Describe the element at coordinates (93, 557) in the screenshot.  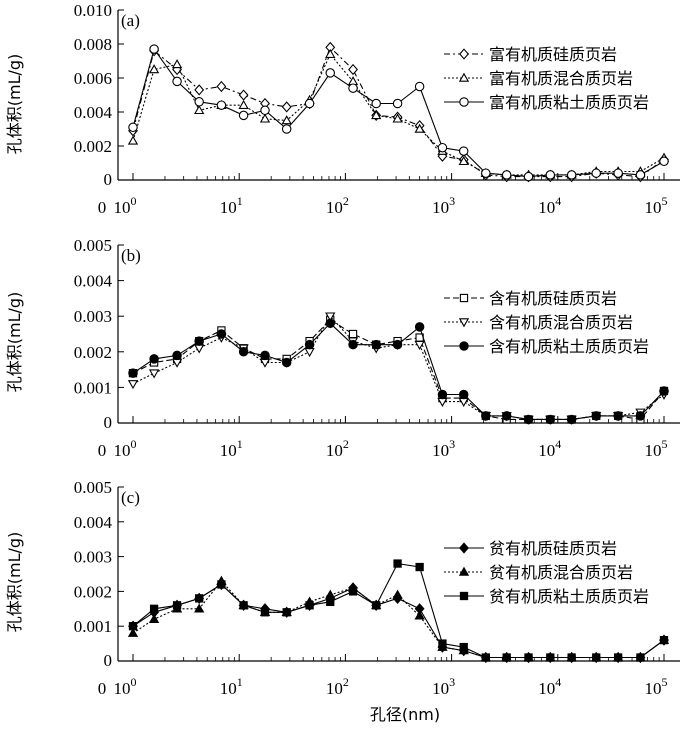
I see `y-tick-label: 0.003` at that location.